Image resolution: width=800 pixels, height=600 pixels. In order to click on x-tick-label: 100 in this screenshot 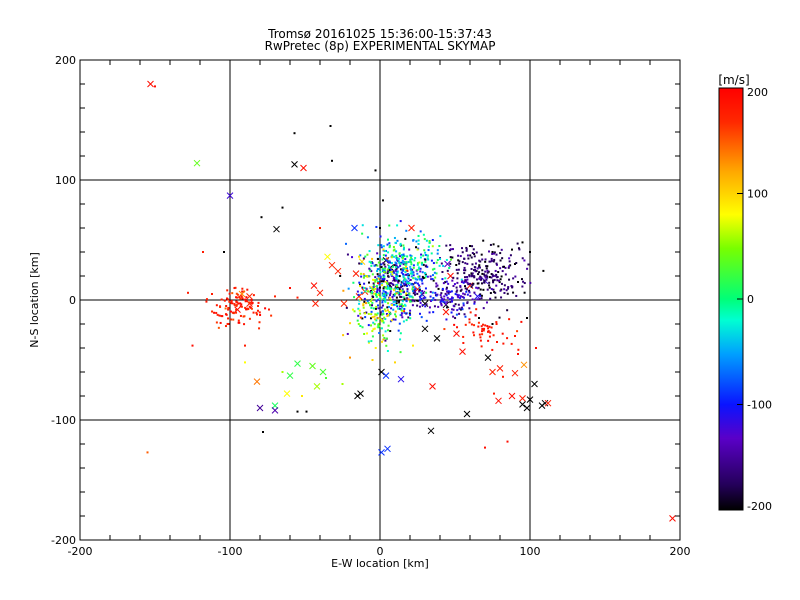, I will do `click(530, 551)`.